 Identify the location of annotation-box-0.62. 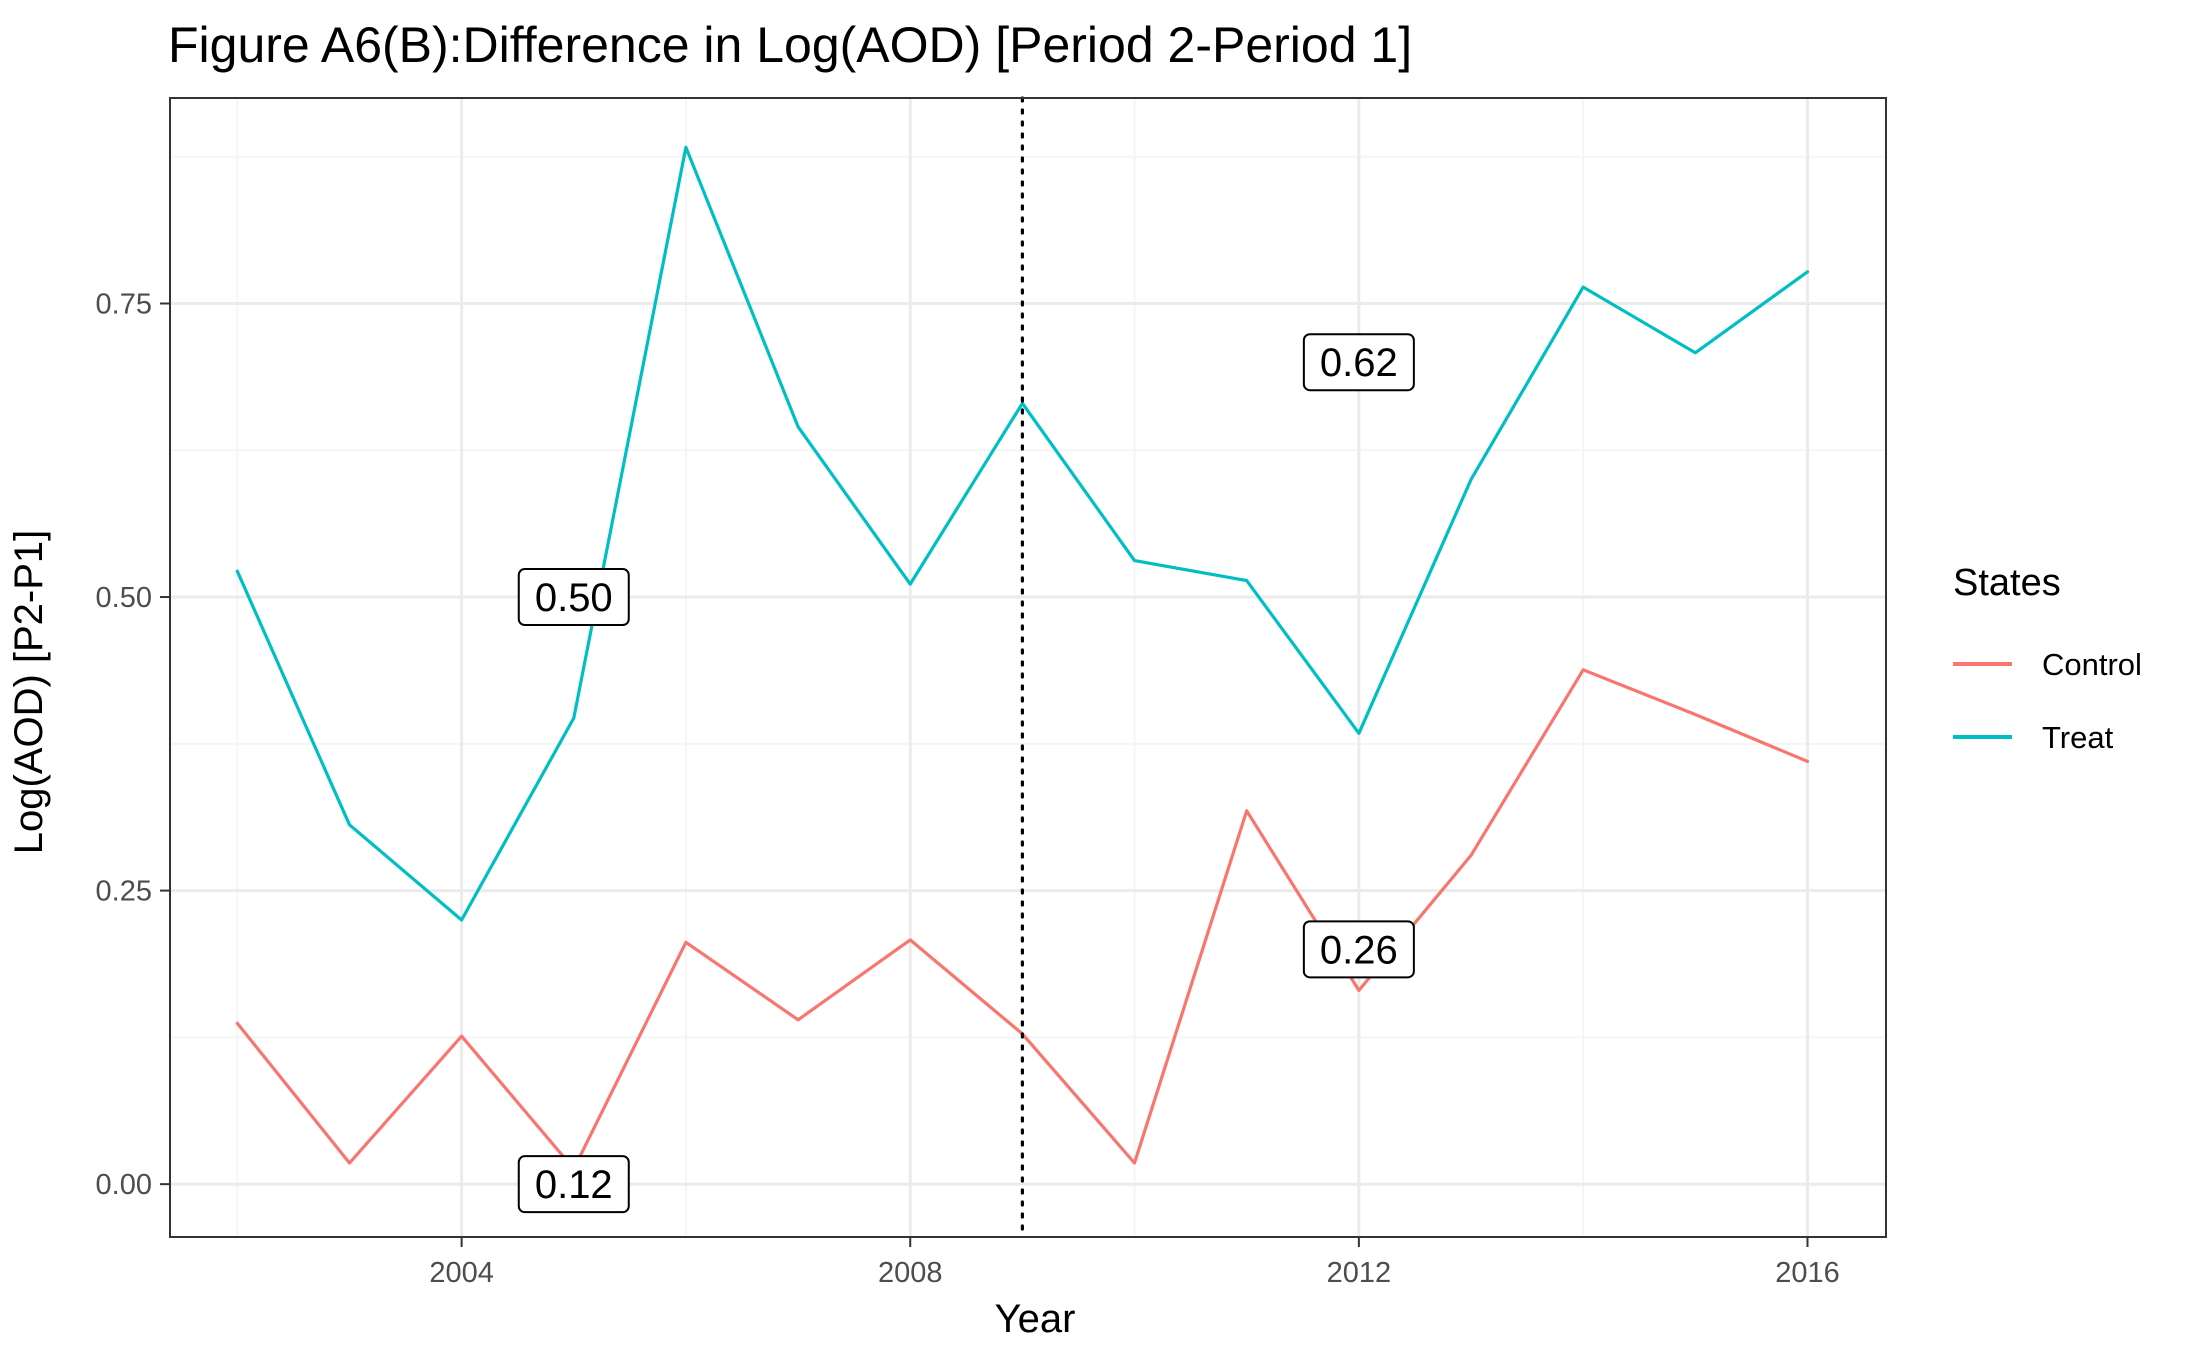
(1358, 362).